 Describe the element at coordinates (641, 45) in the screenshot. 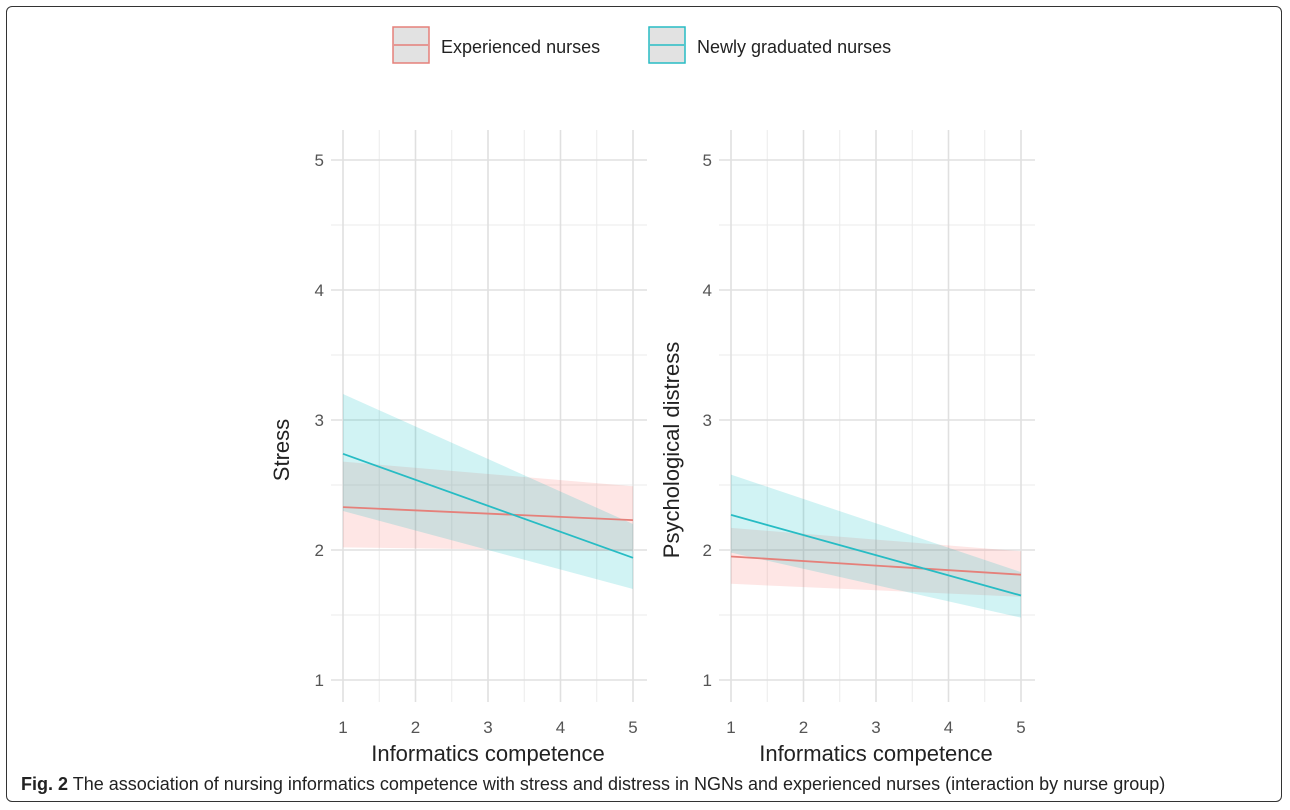

I see `legend: Experienced nurses Newly graduated nurses` at that location.